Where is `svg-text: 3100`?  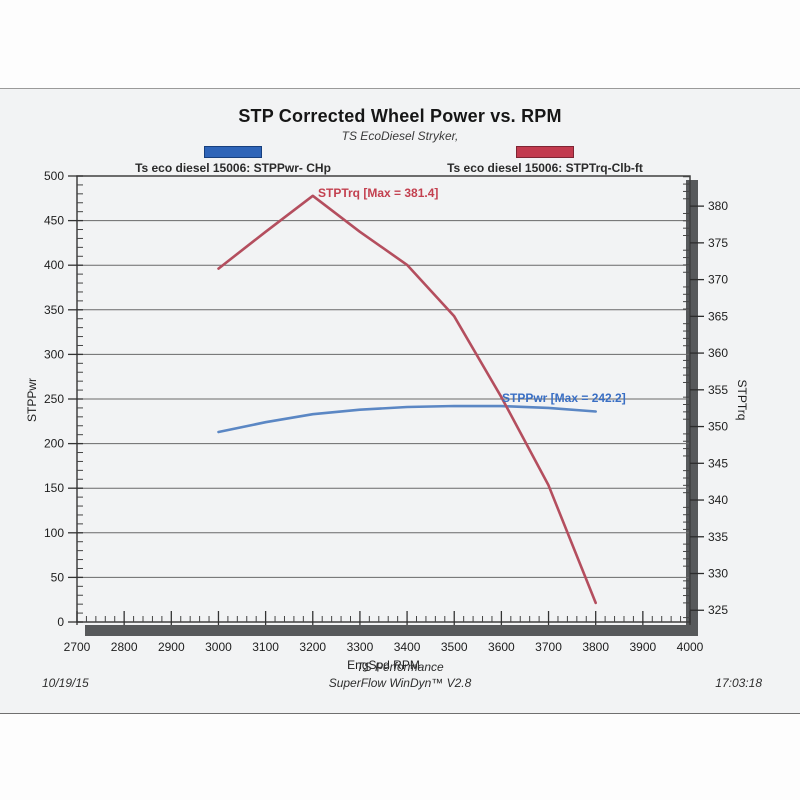
svg-text: 3100 is located at coordinates (265, 647).